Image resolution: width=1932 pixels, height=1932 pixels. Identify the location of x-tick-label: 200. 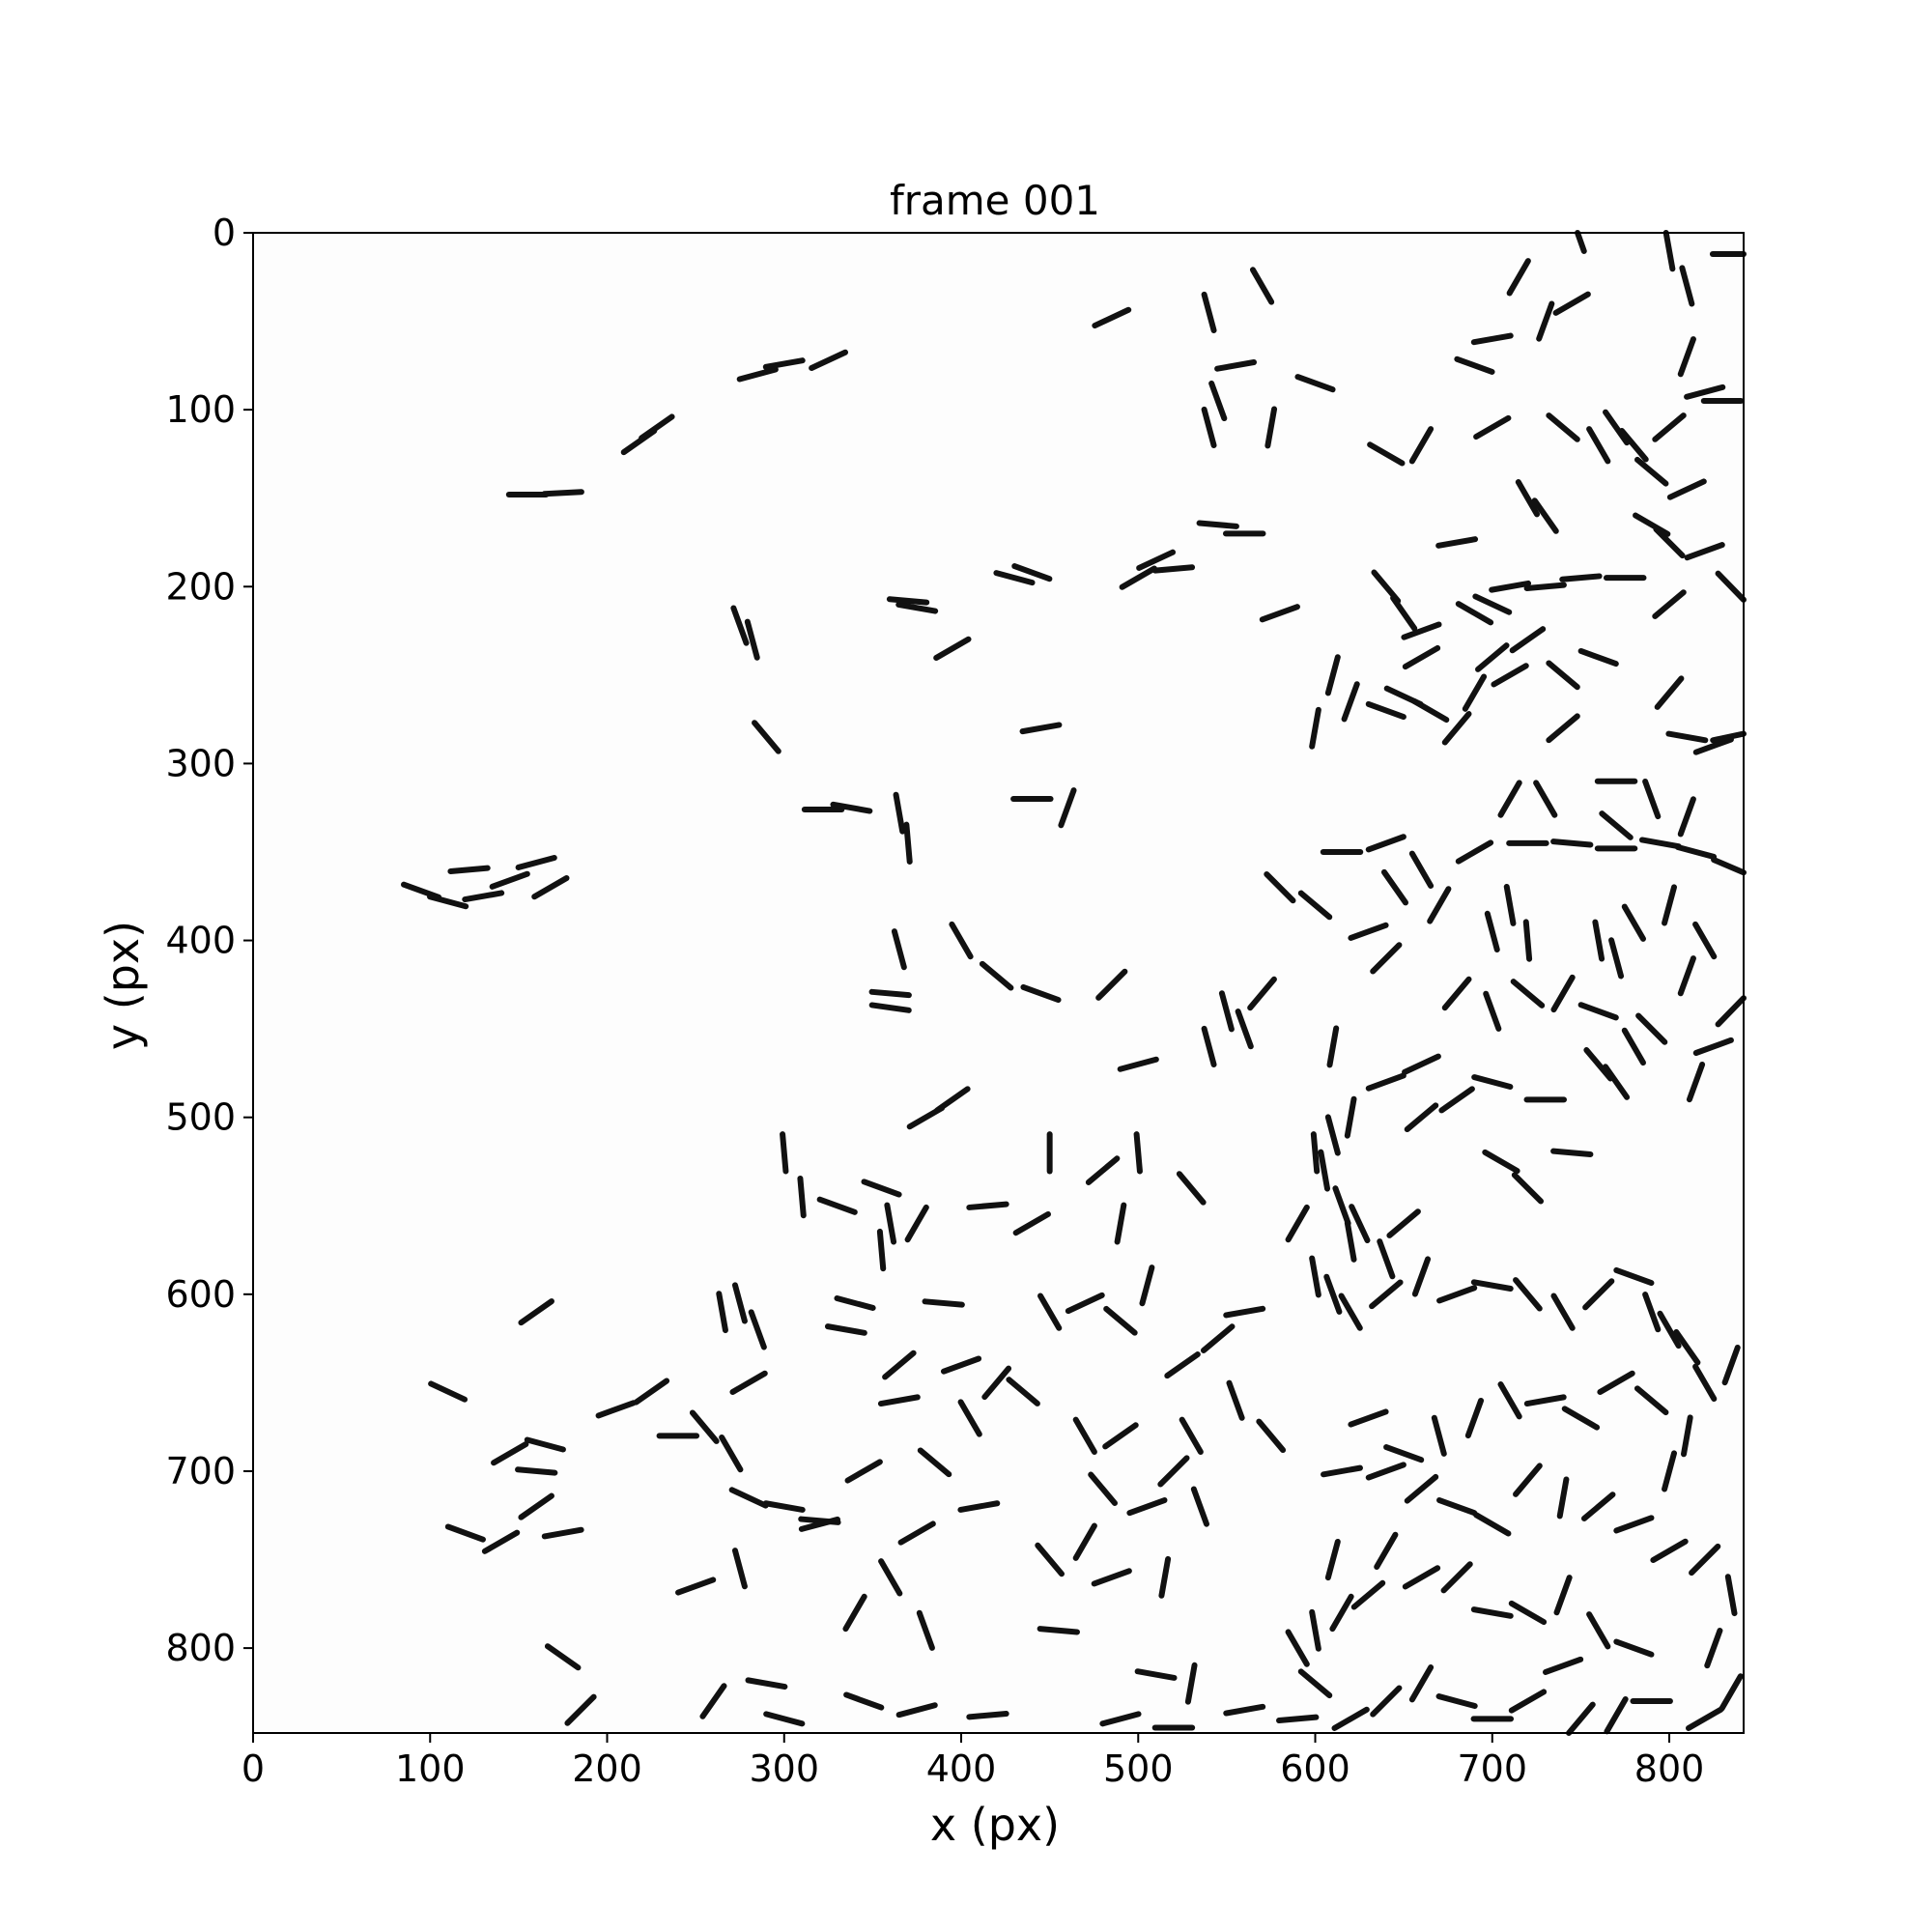
(607, 1768).